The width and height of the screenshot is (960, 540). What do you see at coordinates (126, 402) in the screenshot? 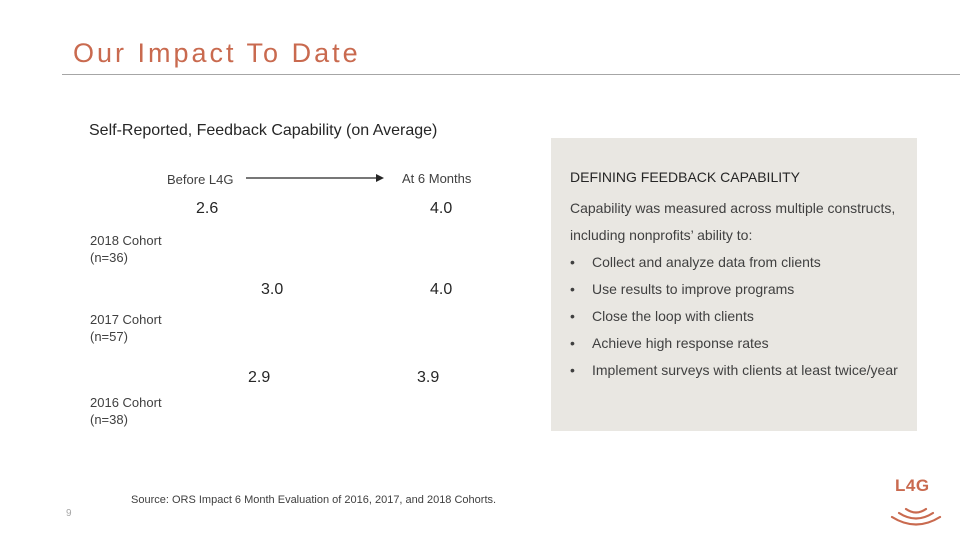
I see `cohort-name: 2016 Cohort` at bounding box center [126, 402].